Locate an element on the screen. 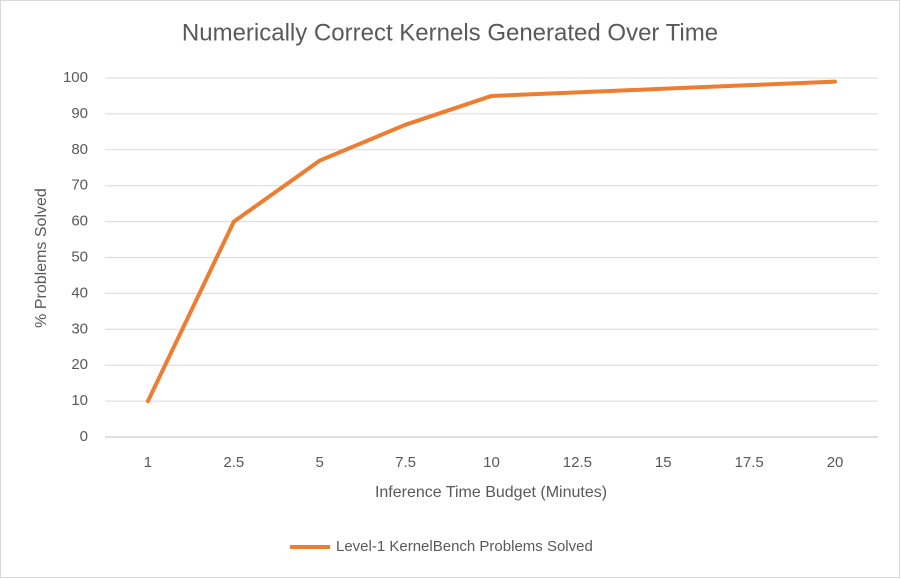  y-tick-label: 90 is located at coordinates (79, 113).